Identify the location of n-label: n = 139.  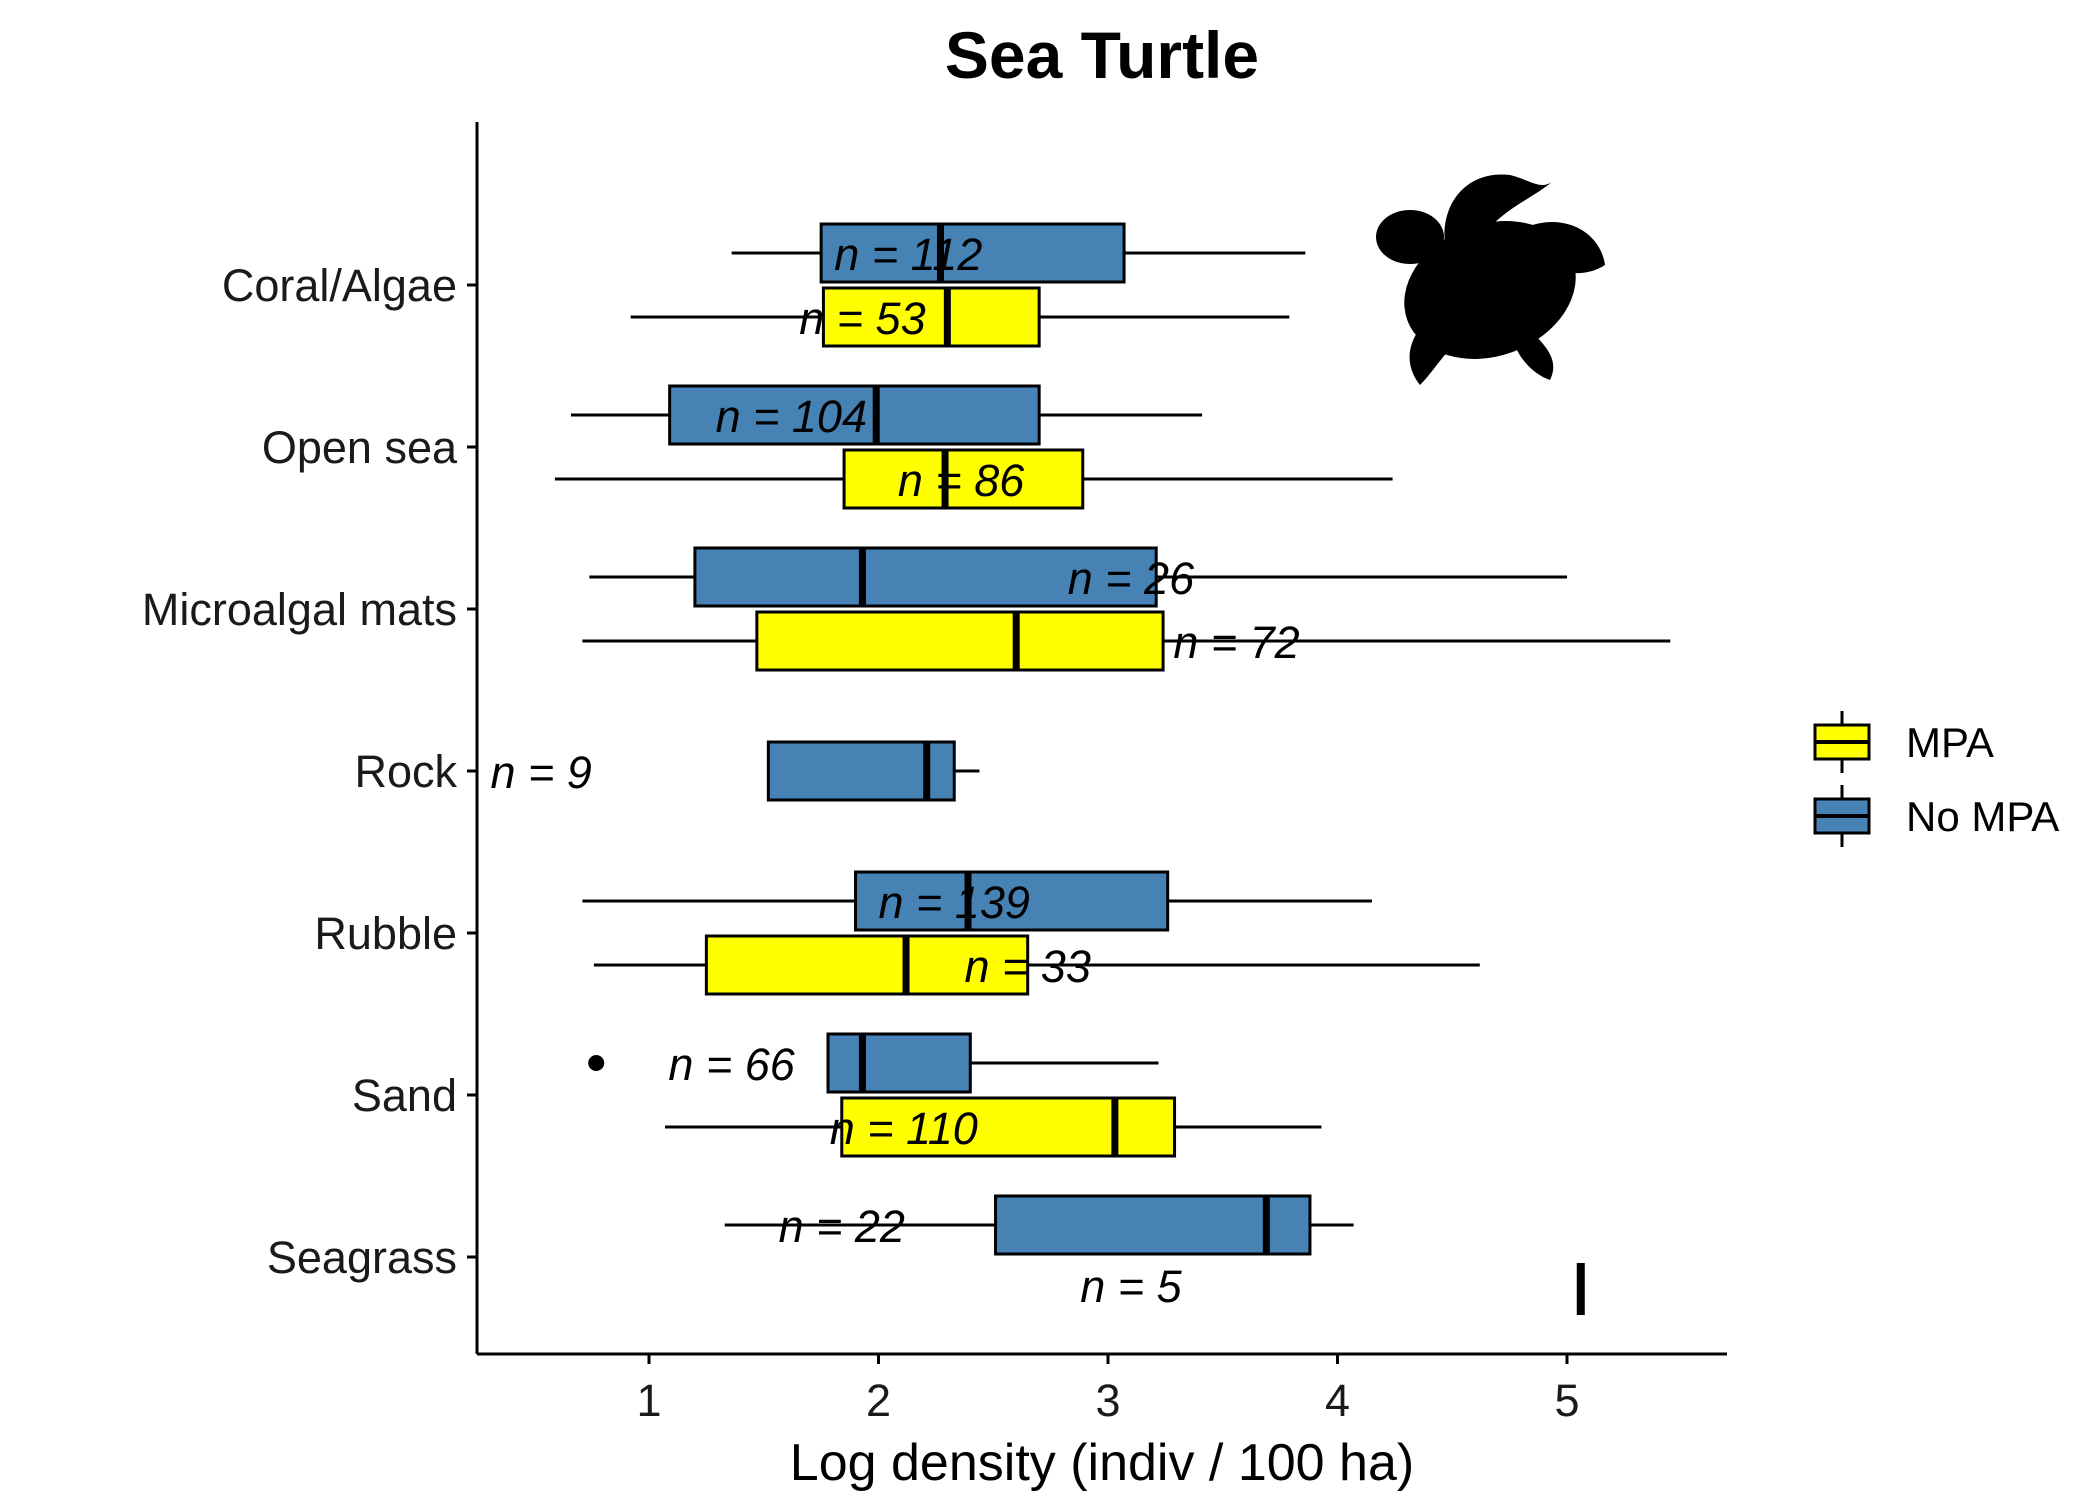
(954, 902).